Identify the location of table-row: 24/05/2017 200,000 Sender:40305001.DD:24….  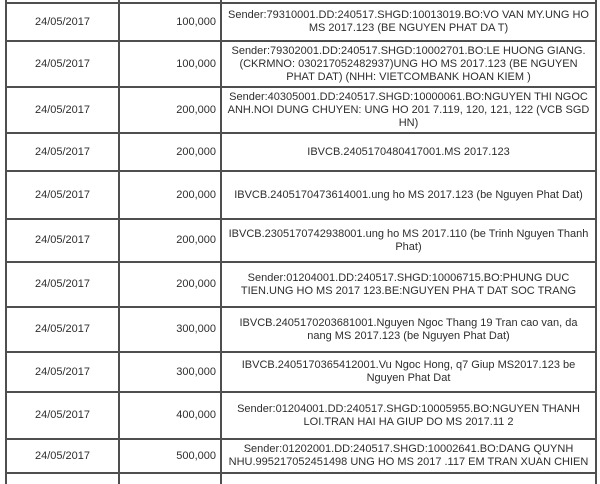
(301, 110).